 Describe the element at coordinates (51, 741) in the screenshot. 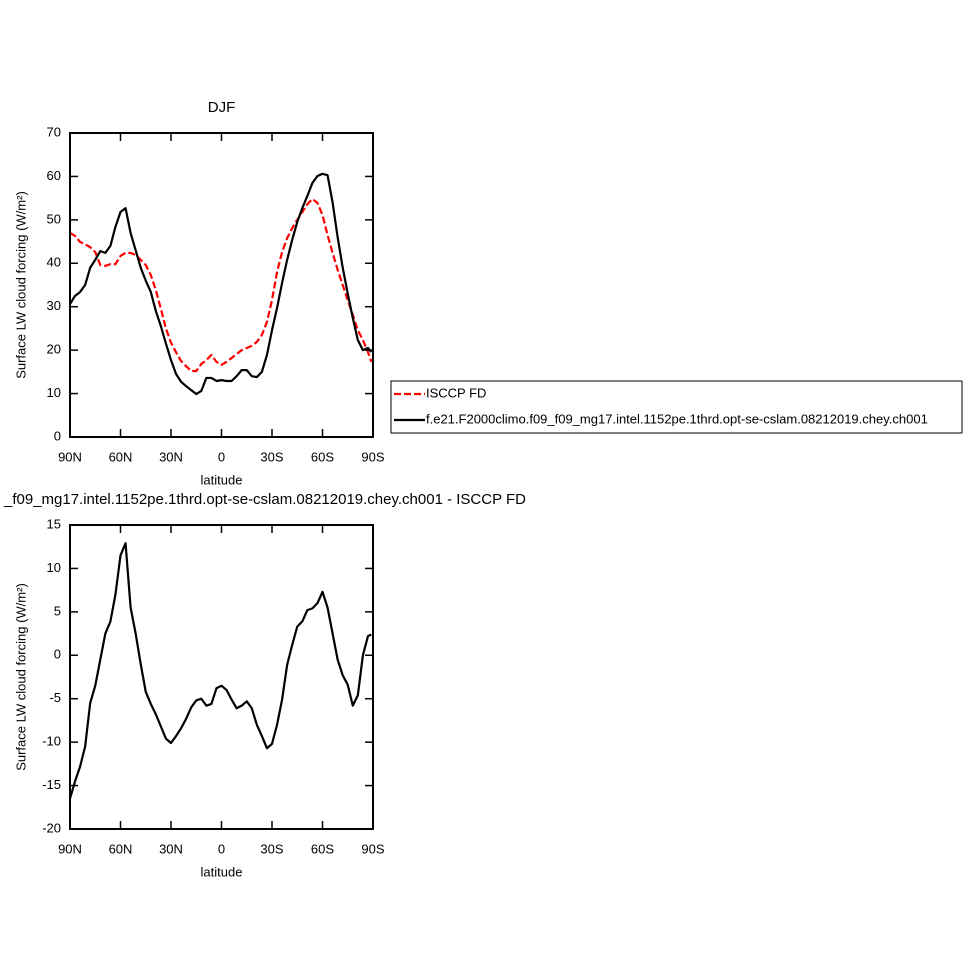

I see `y-tick-label: -10` at that location.